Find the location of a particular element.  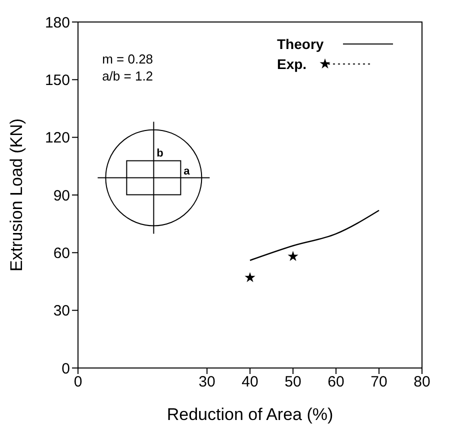

line-series is located at coordinates (314, 236).